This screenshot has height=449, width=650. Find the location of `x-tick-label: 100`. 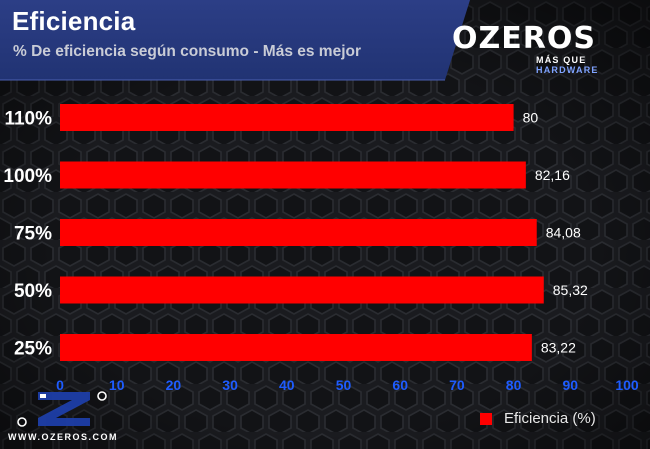

x-tick-label: 100 is located at coordinates (627, 385).